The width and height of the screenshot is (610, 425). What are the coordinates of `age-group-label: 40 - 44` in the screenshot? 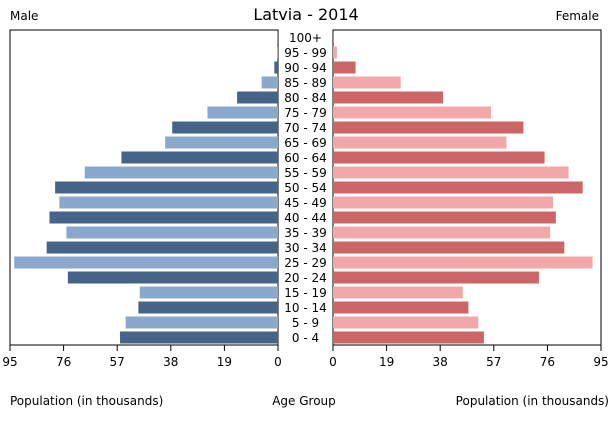 It's located at (305, 218).